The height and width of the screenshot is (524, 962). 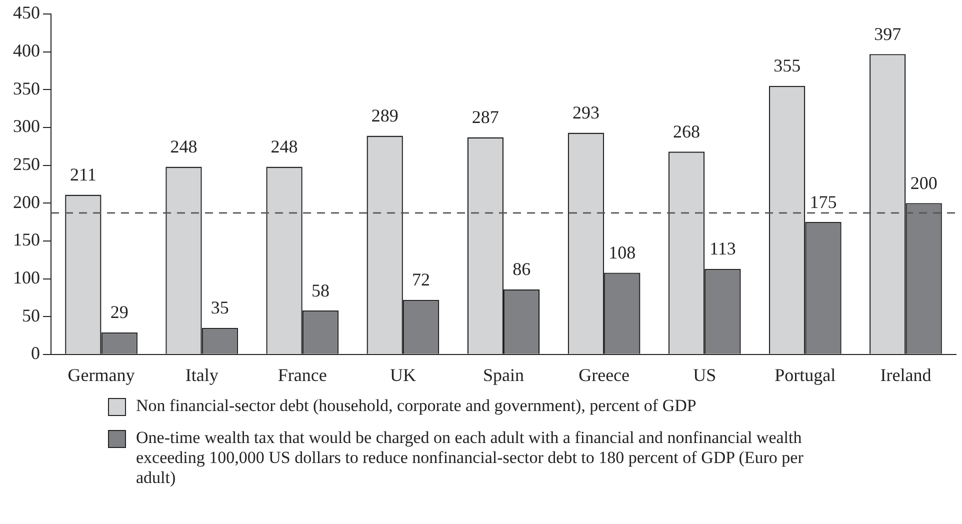 What do you see at coordinates (219, 308) in the screenshot?
I see `data-label: 35` at bounding box center [219, 308].